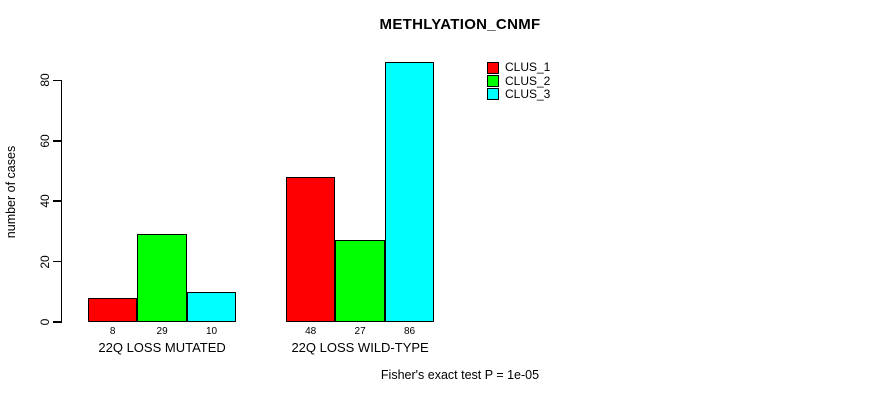 The height and width of the screenshot is (400, 890). What do you see at coordinates (311, 249) in the screenshot?
I see `bar-clus_1-group2` at bounding box center [311, 249].